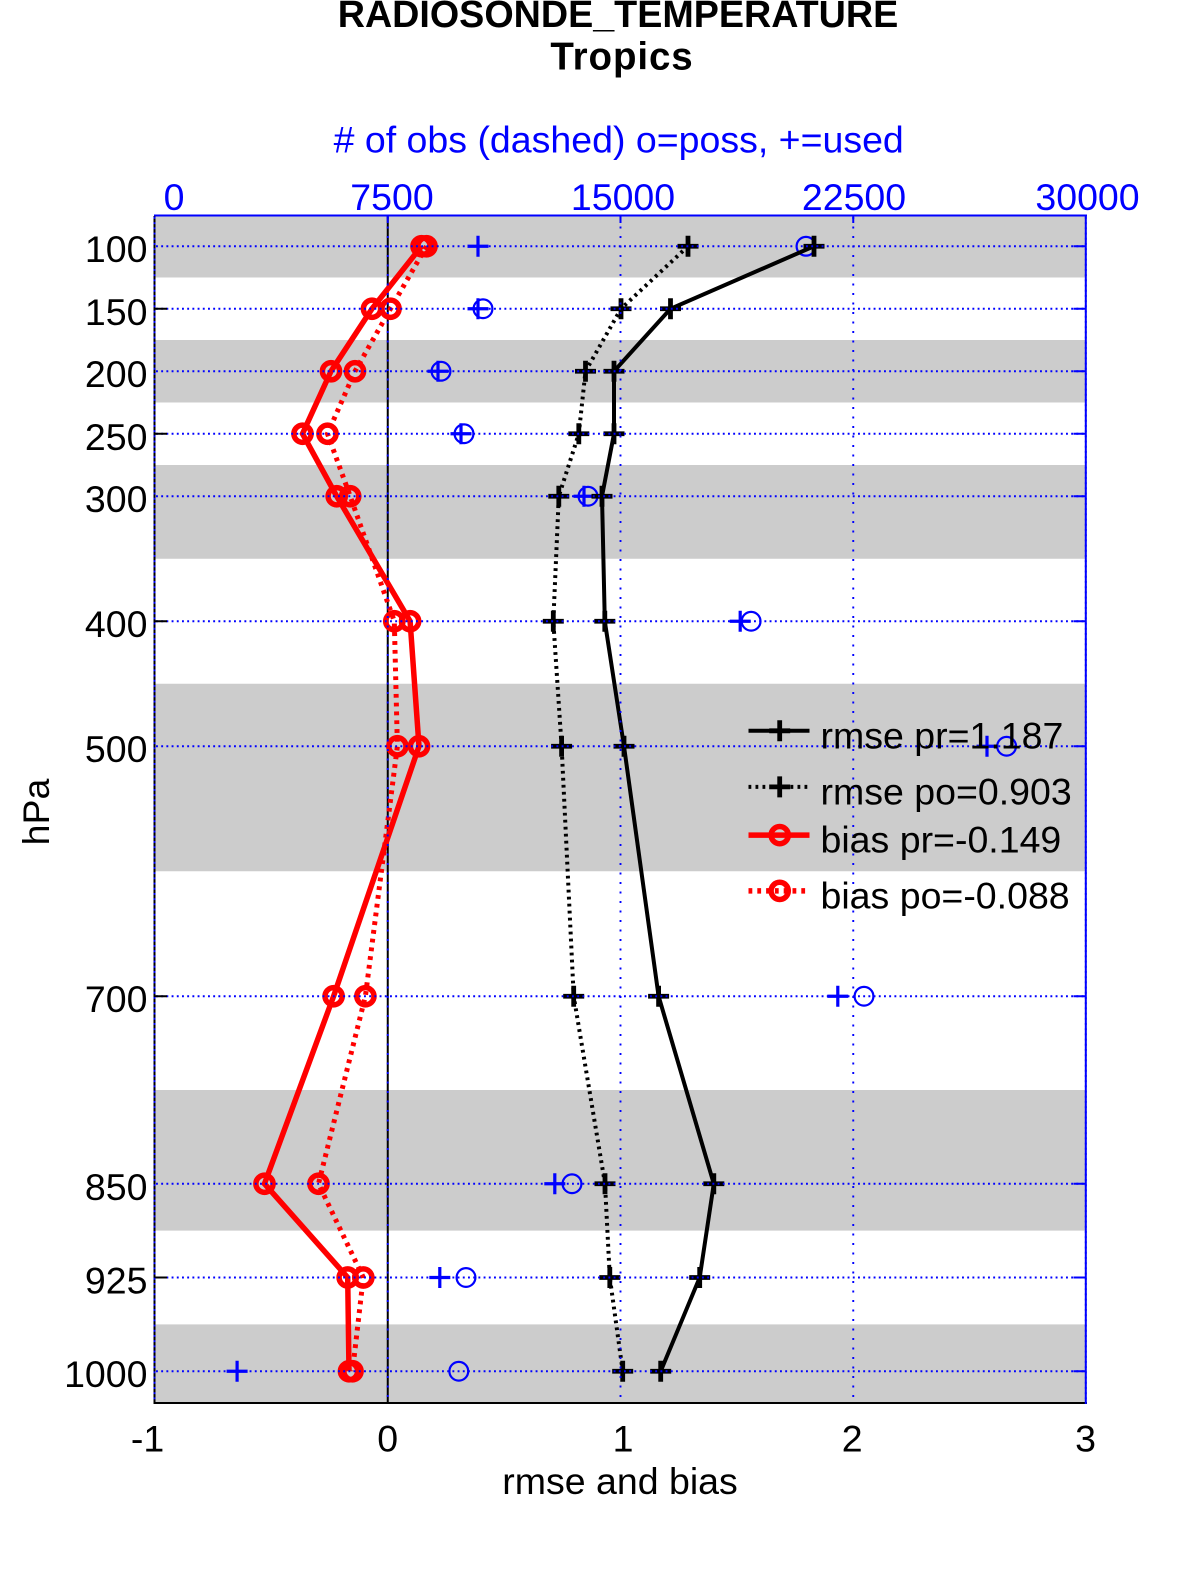 This screenshot has height=1576, width=1200. I want to click on svg-text: 22500, so click(854, 197).